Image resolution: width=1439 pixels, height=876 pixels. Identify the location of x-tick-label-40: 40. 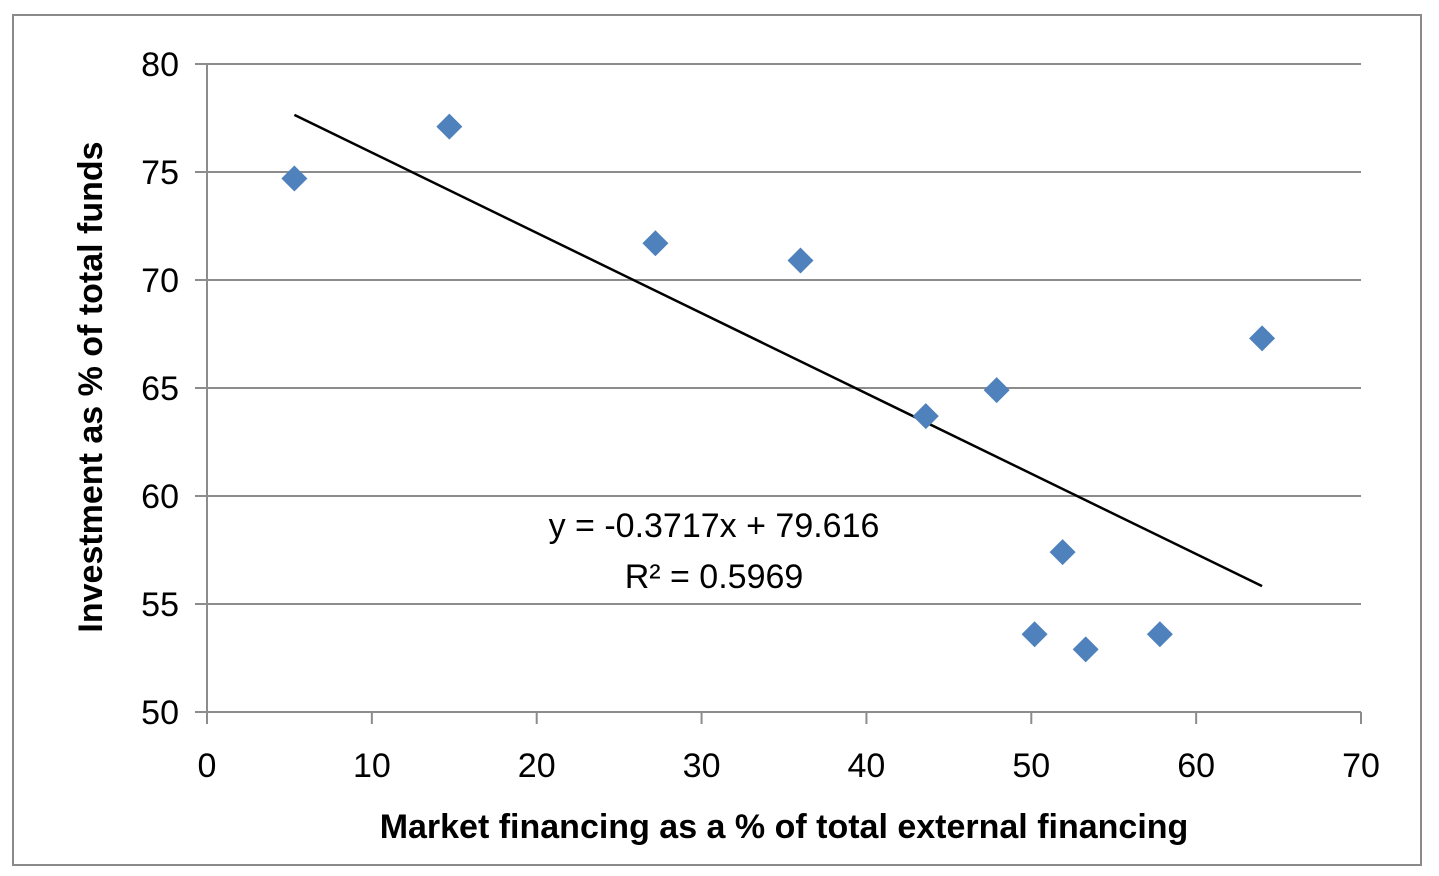
(867, 766).